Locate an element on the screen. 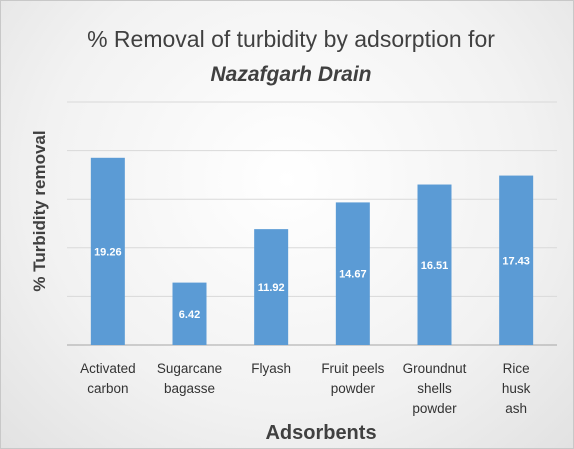 Image resolution: width=574 pixels, height=449 pixels. data-label: 6.42 is located at coordinates (189, 315).